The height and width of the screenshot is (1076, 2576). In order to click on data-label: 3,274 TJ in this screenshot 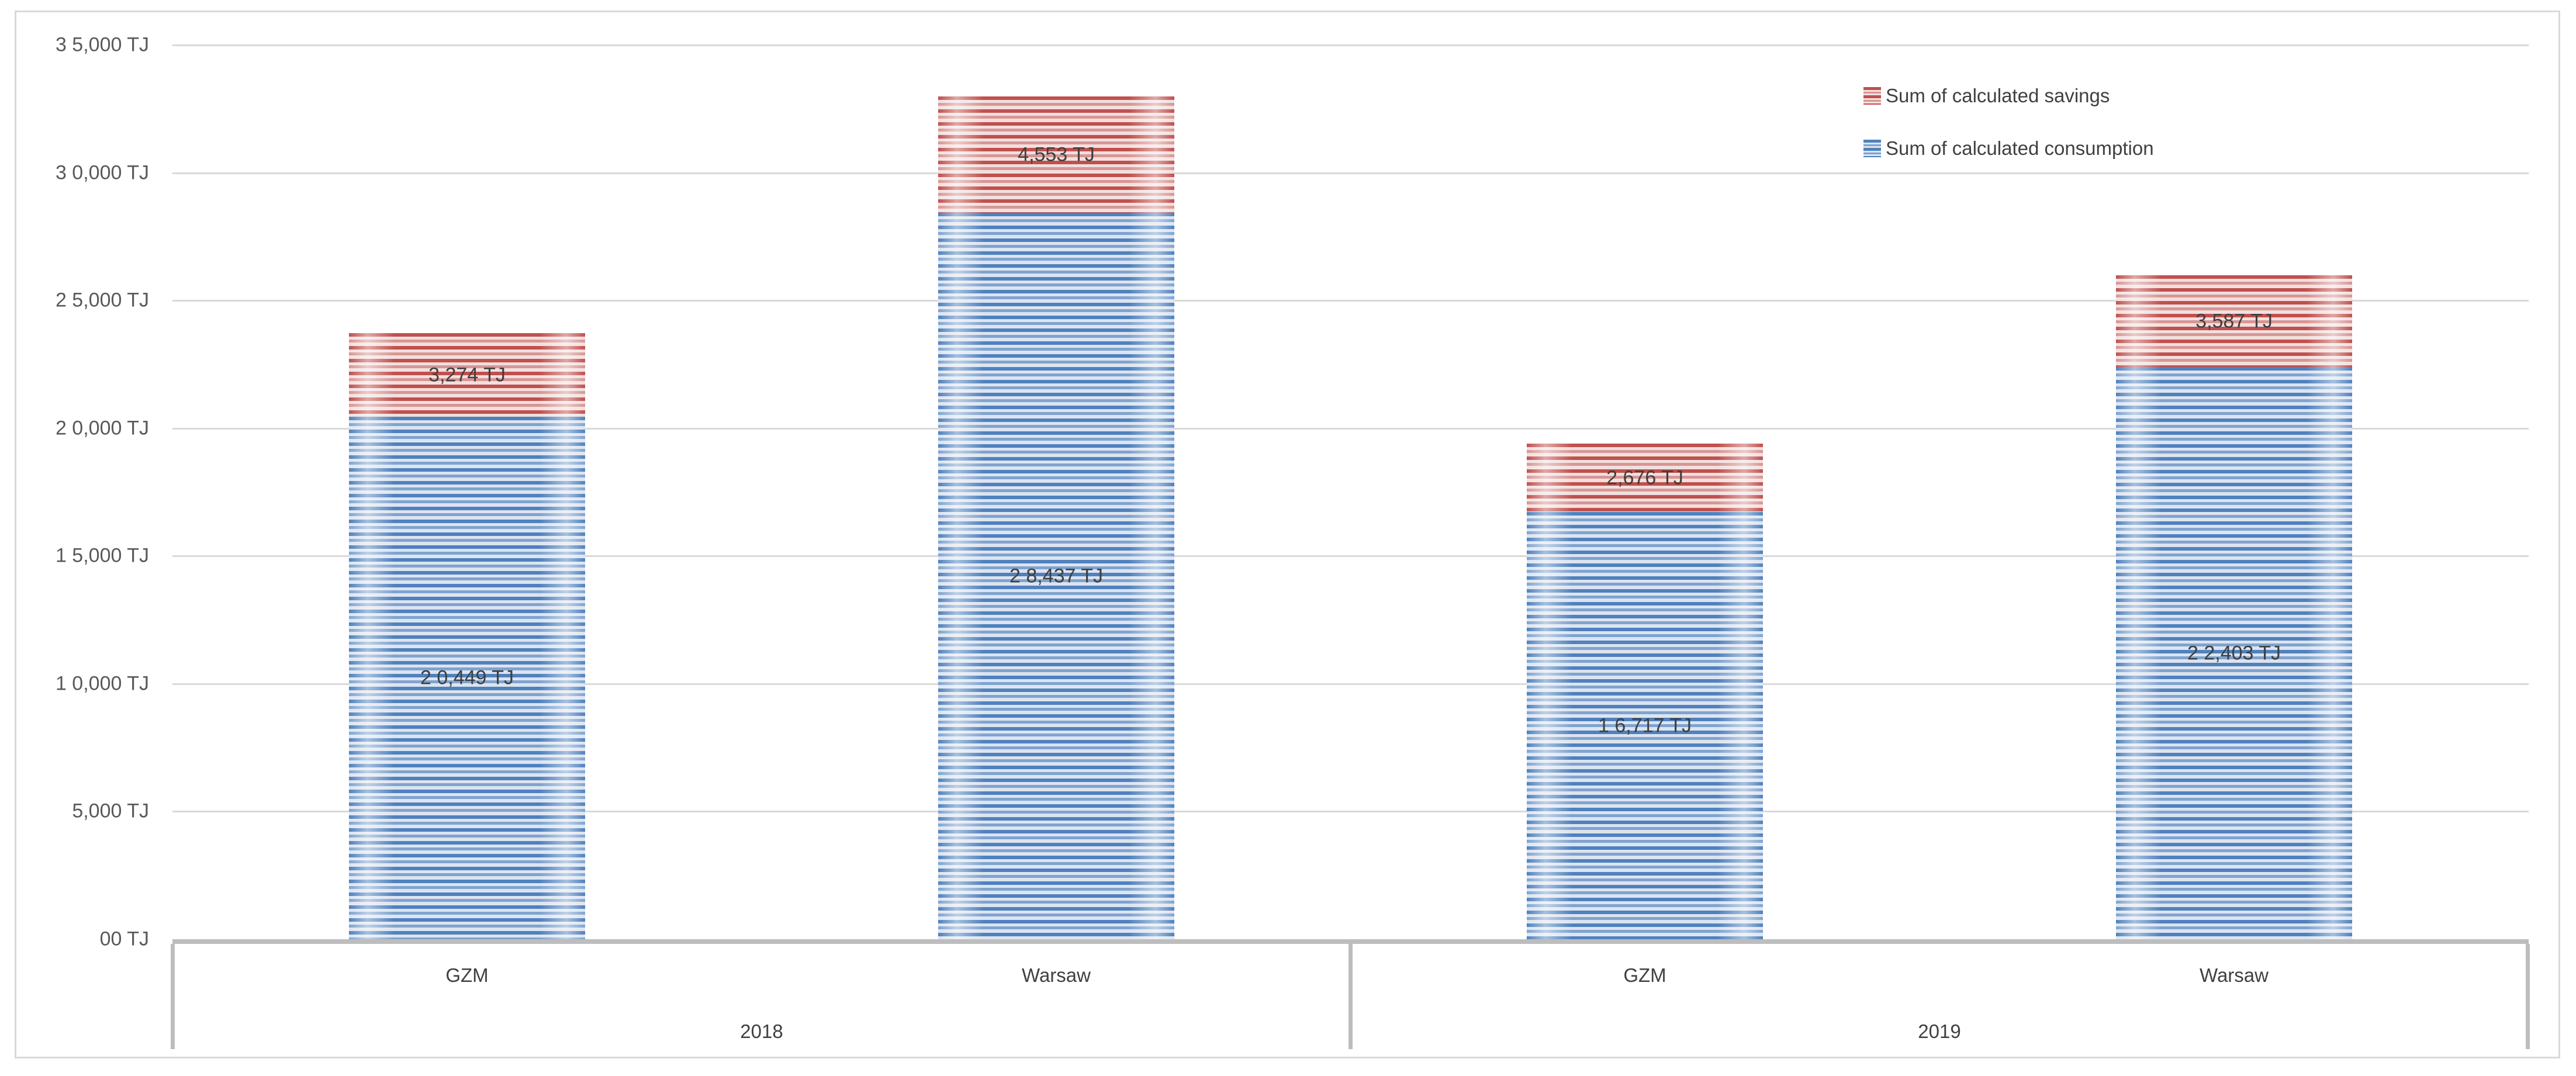, I will do `click(467, 375)`.